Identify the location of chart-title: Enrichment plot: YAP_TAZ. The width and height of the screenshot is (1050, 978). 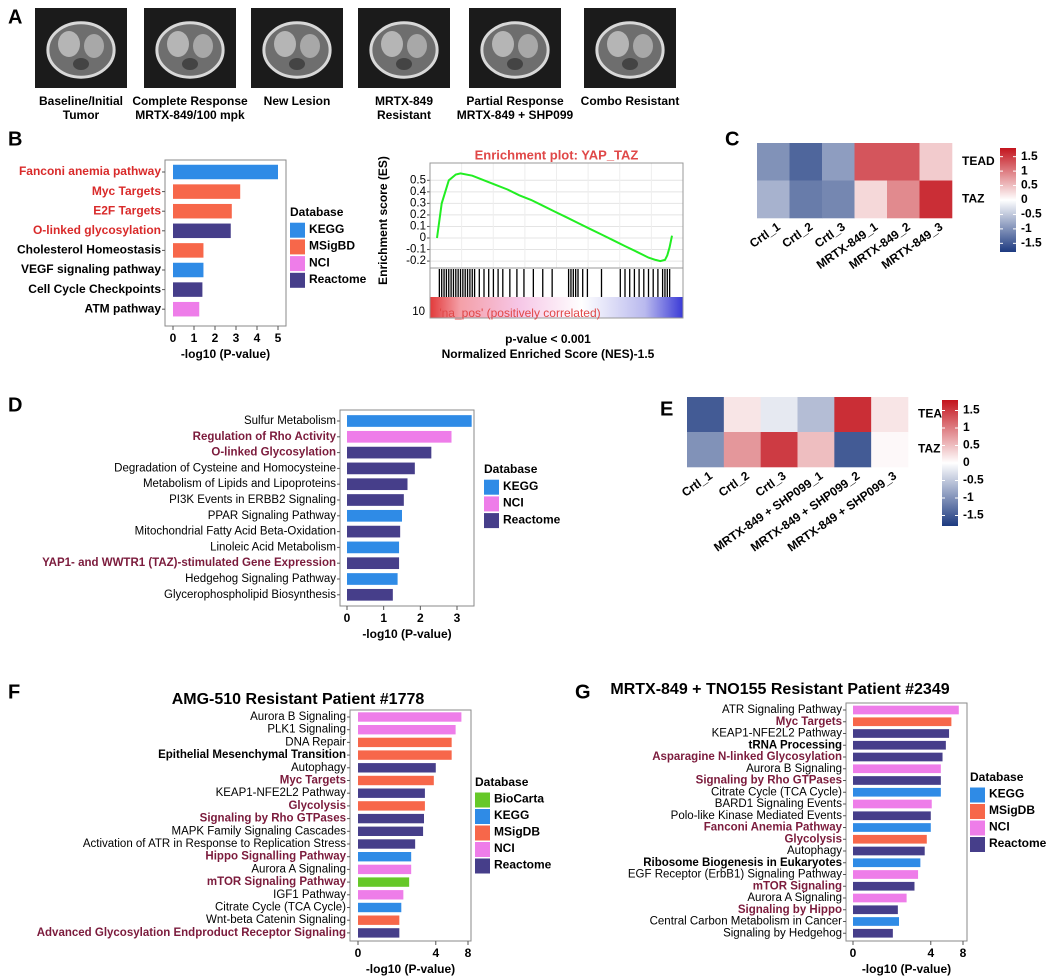
(557, 154).